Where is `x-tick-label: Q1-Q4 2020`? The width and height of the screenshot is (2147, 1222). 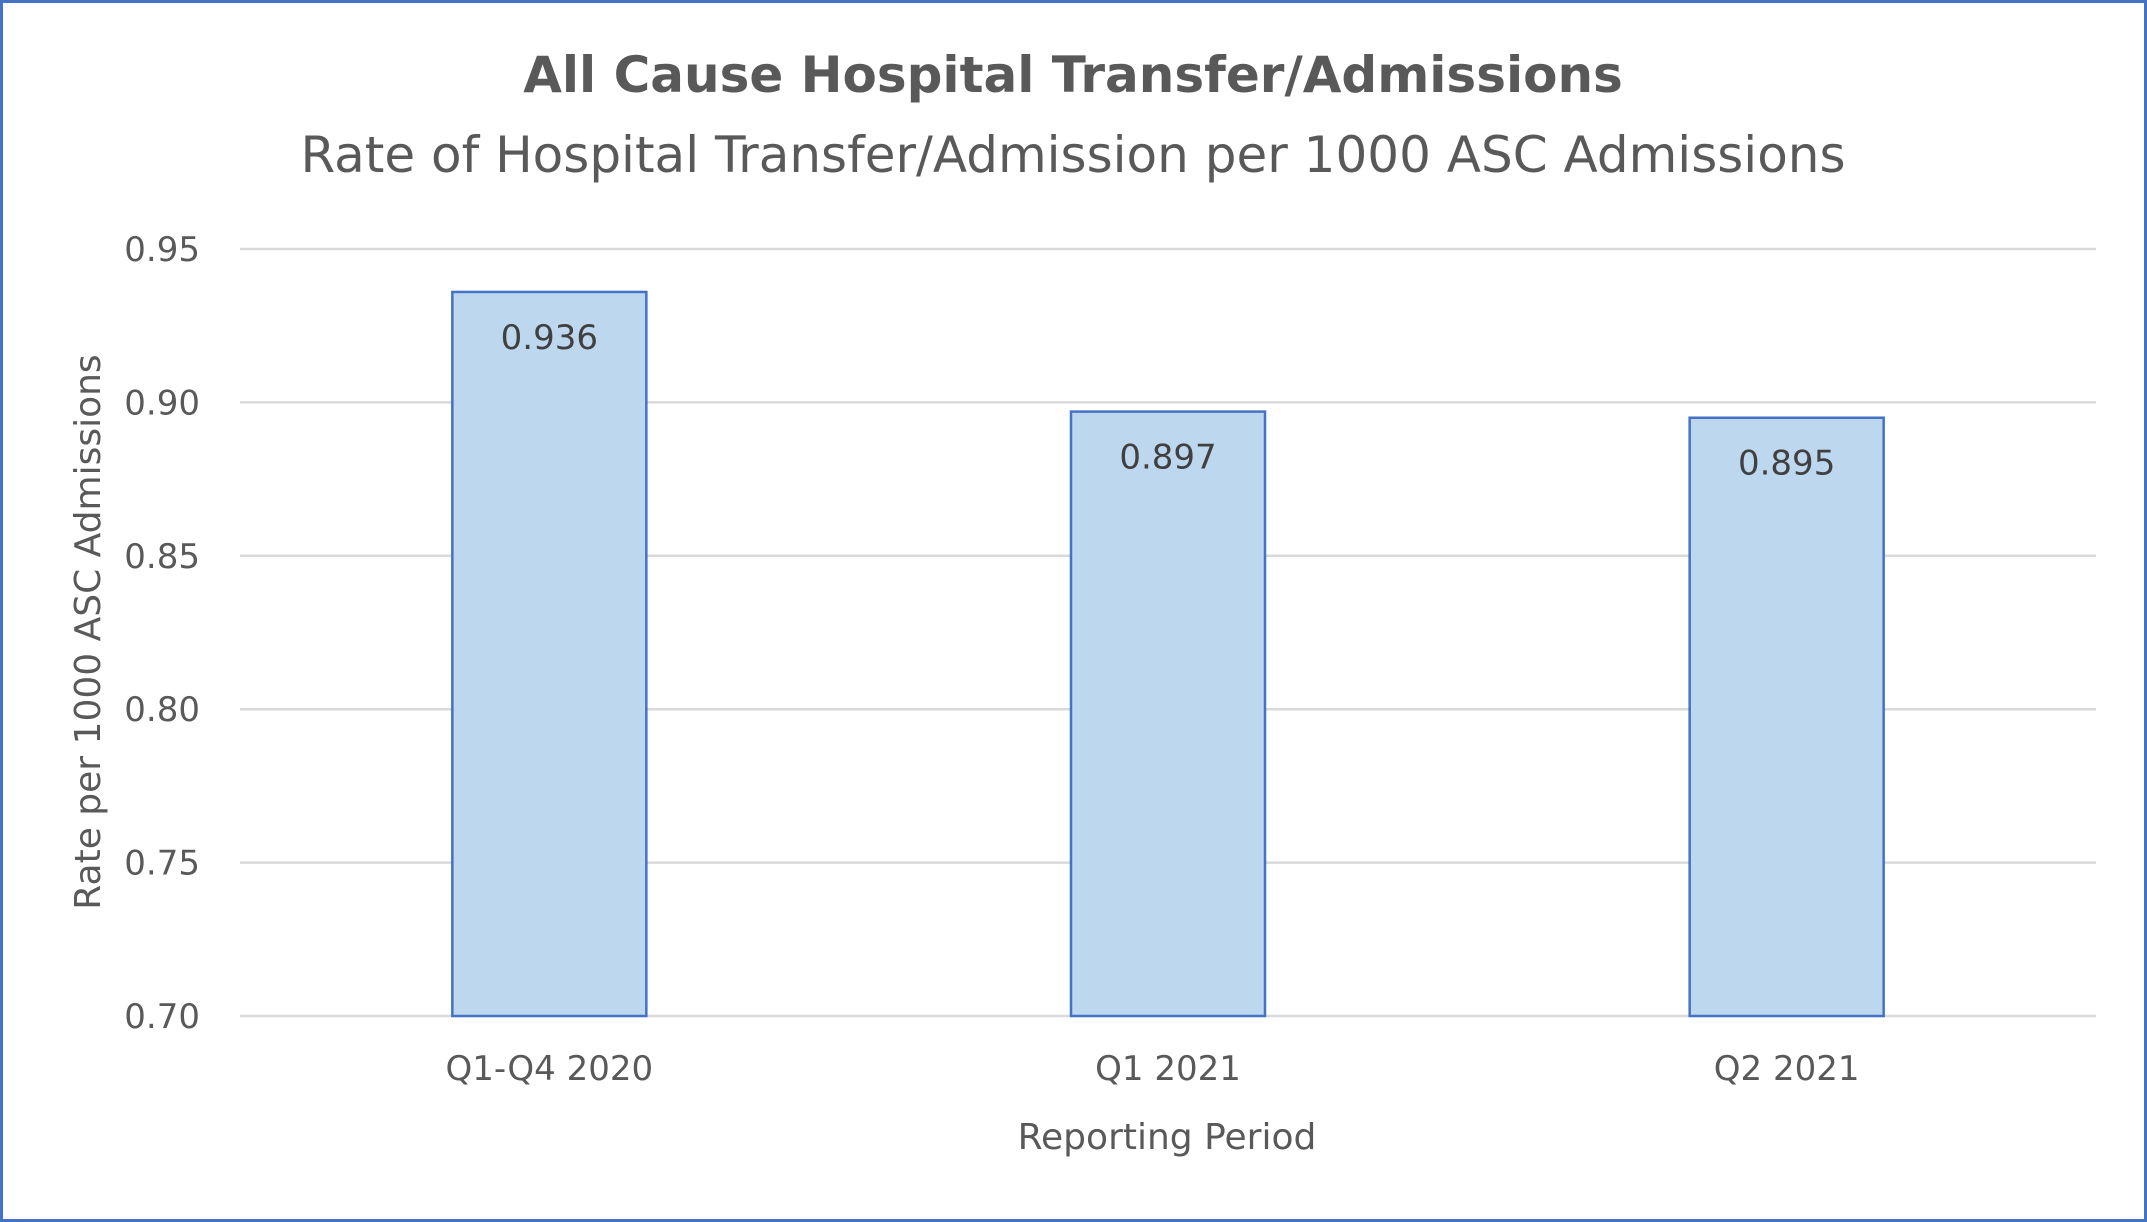
x-tick-label: Q1-Q4 2020 is located at coordinates (550, 1069).